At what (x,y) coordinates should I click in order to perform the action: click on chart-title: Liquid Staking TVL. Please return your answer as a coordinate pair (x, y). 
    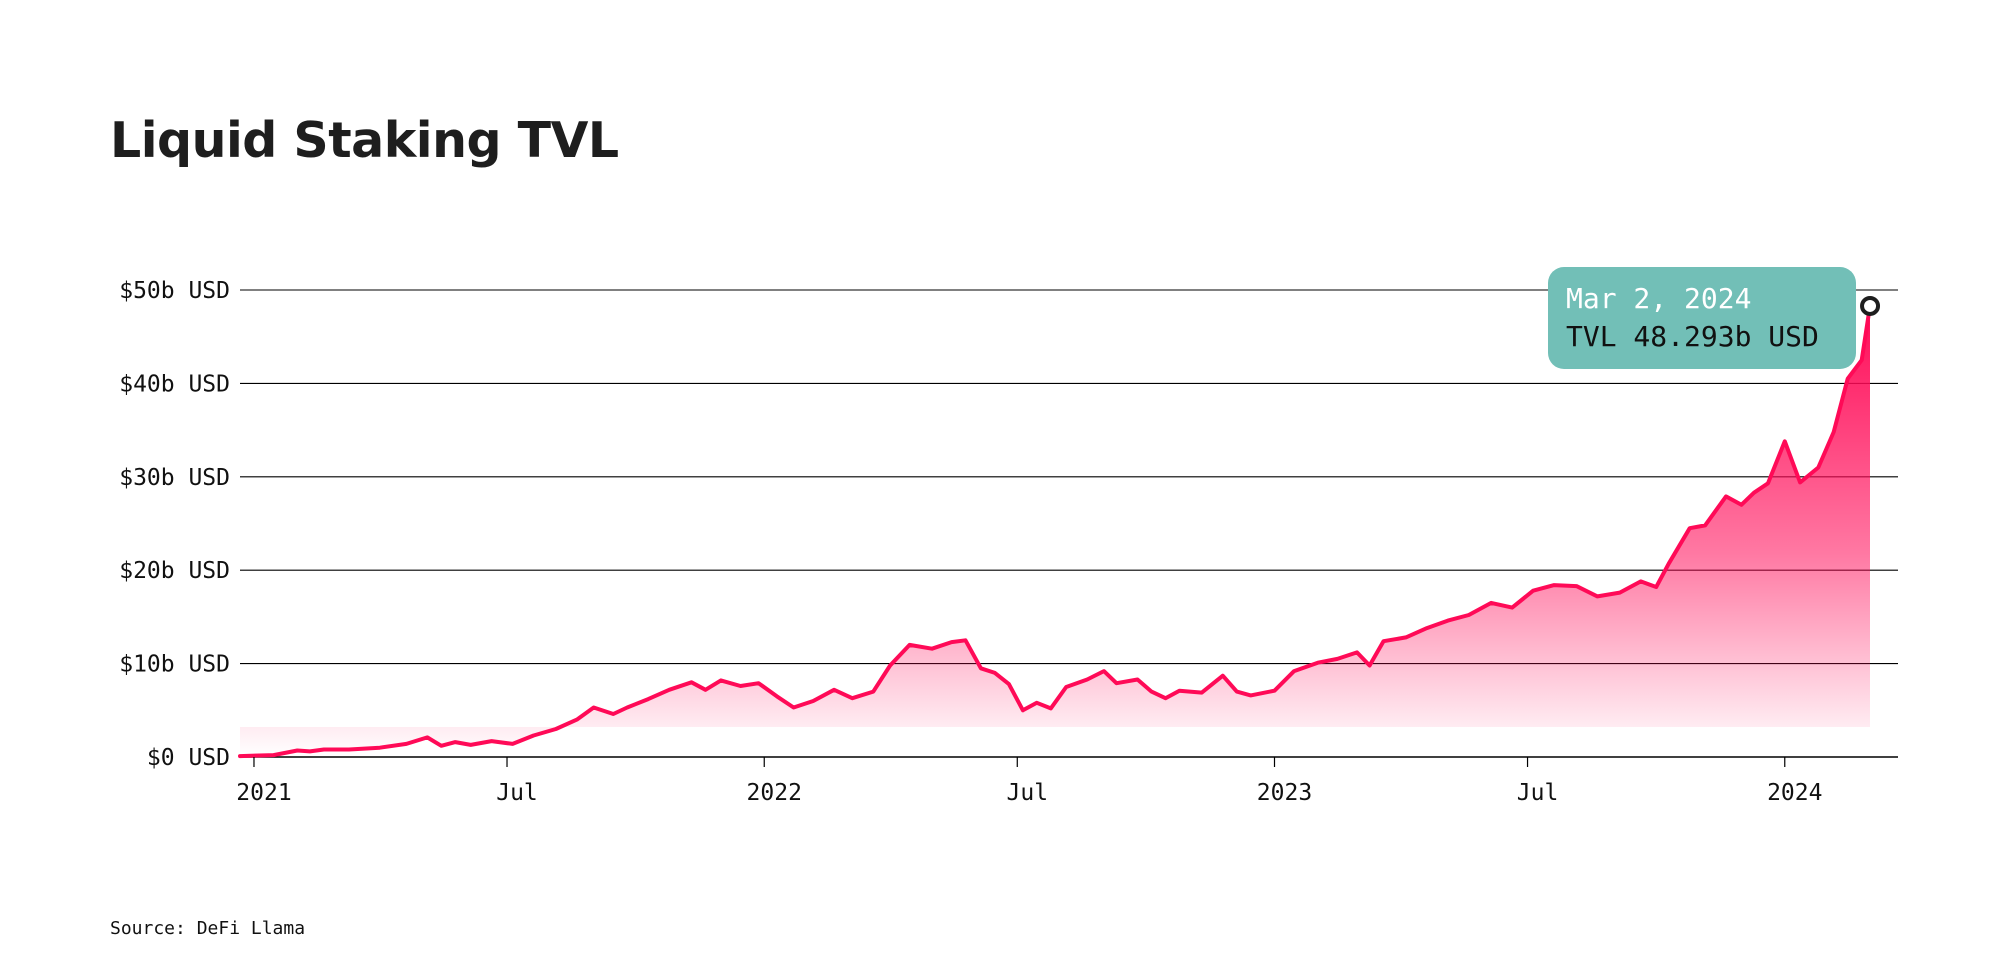
    Looking at the image, I should click on (364, 140).